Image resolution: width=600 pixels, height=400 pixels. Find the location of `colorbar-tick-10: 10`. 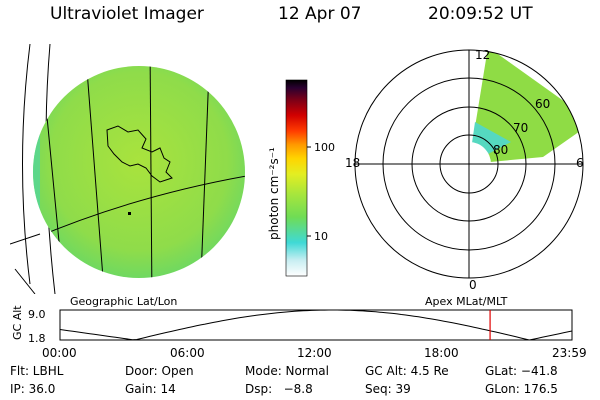

colorbar-tick-10: 10 is located at coordinates (321, 236).